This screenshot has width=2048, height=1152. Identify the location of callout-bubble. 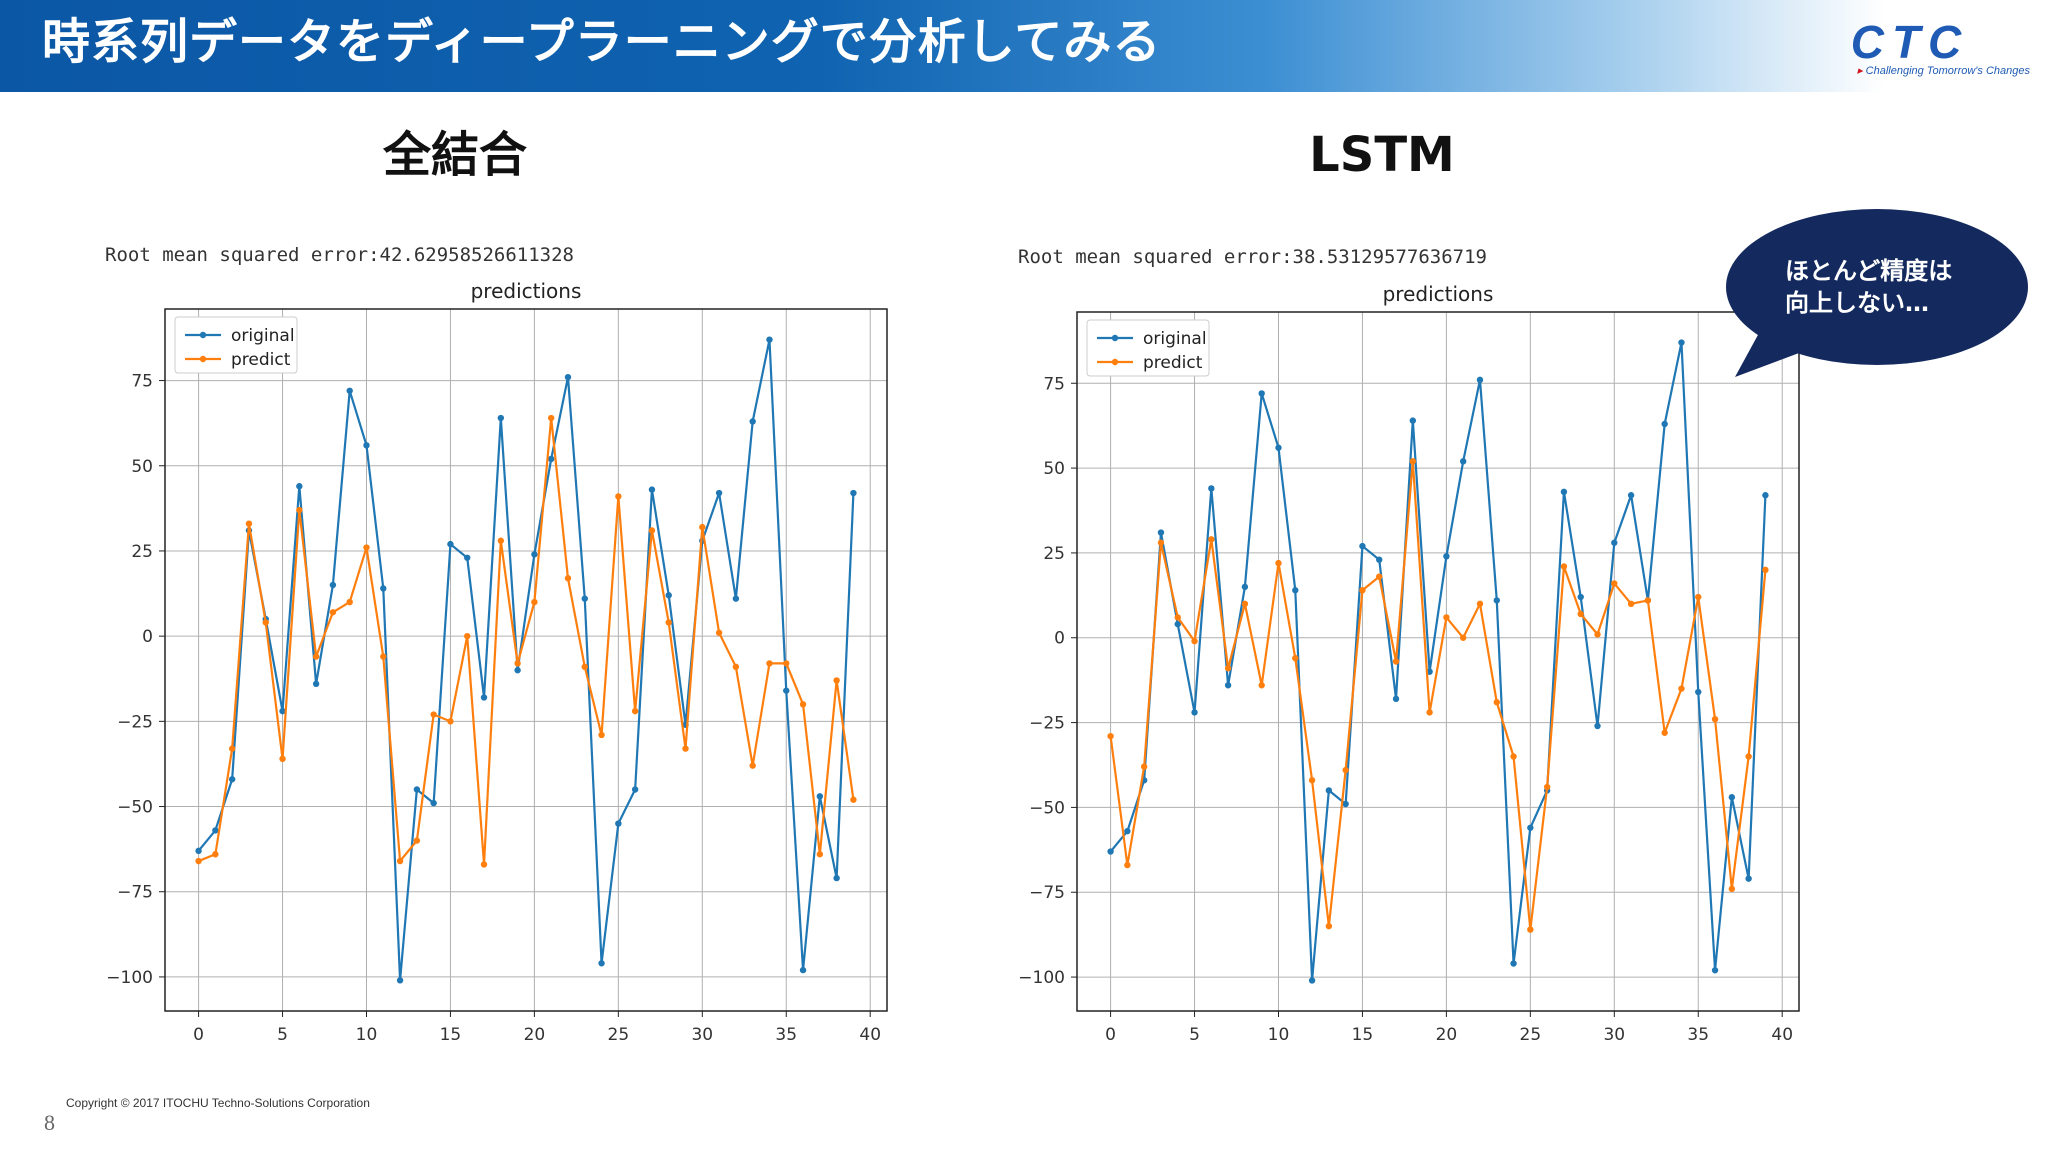
(1877, 293).